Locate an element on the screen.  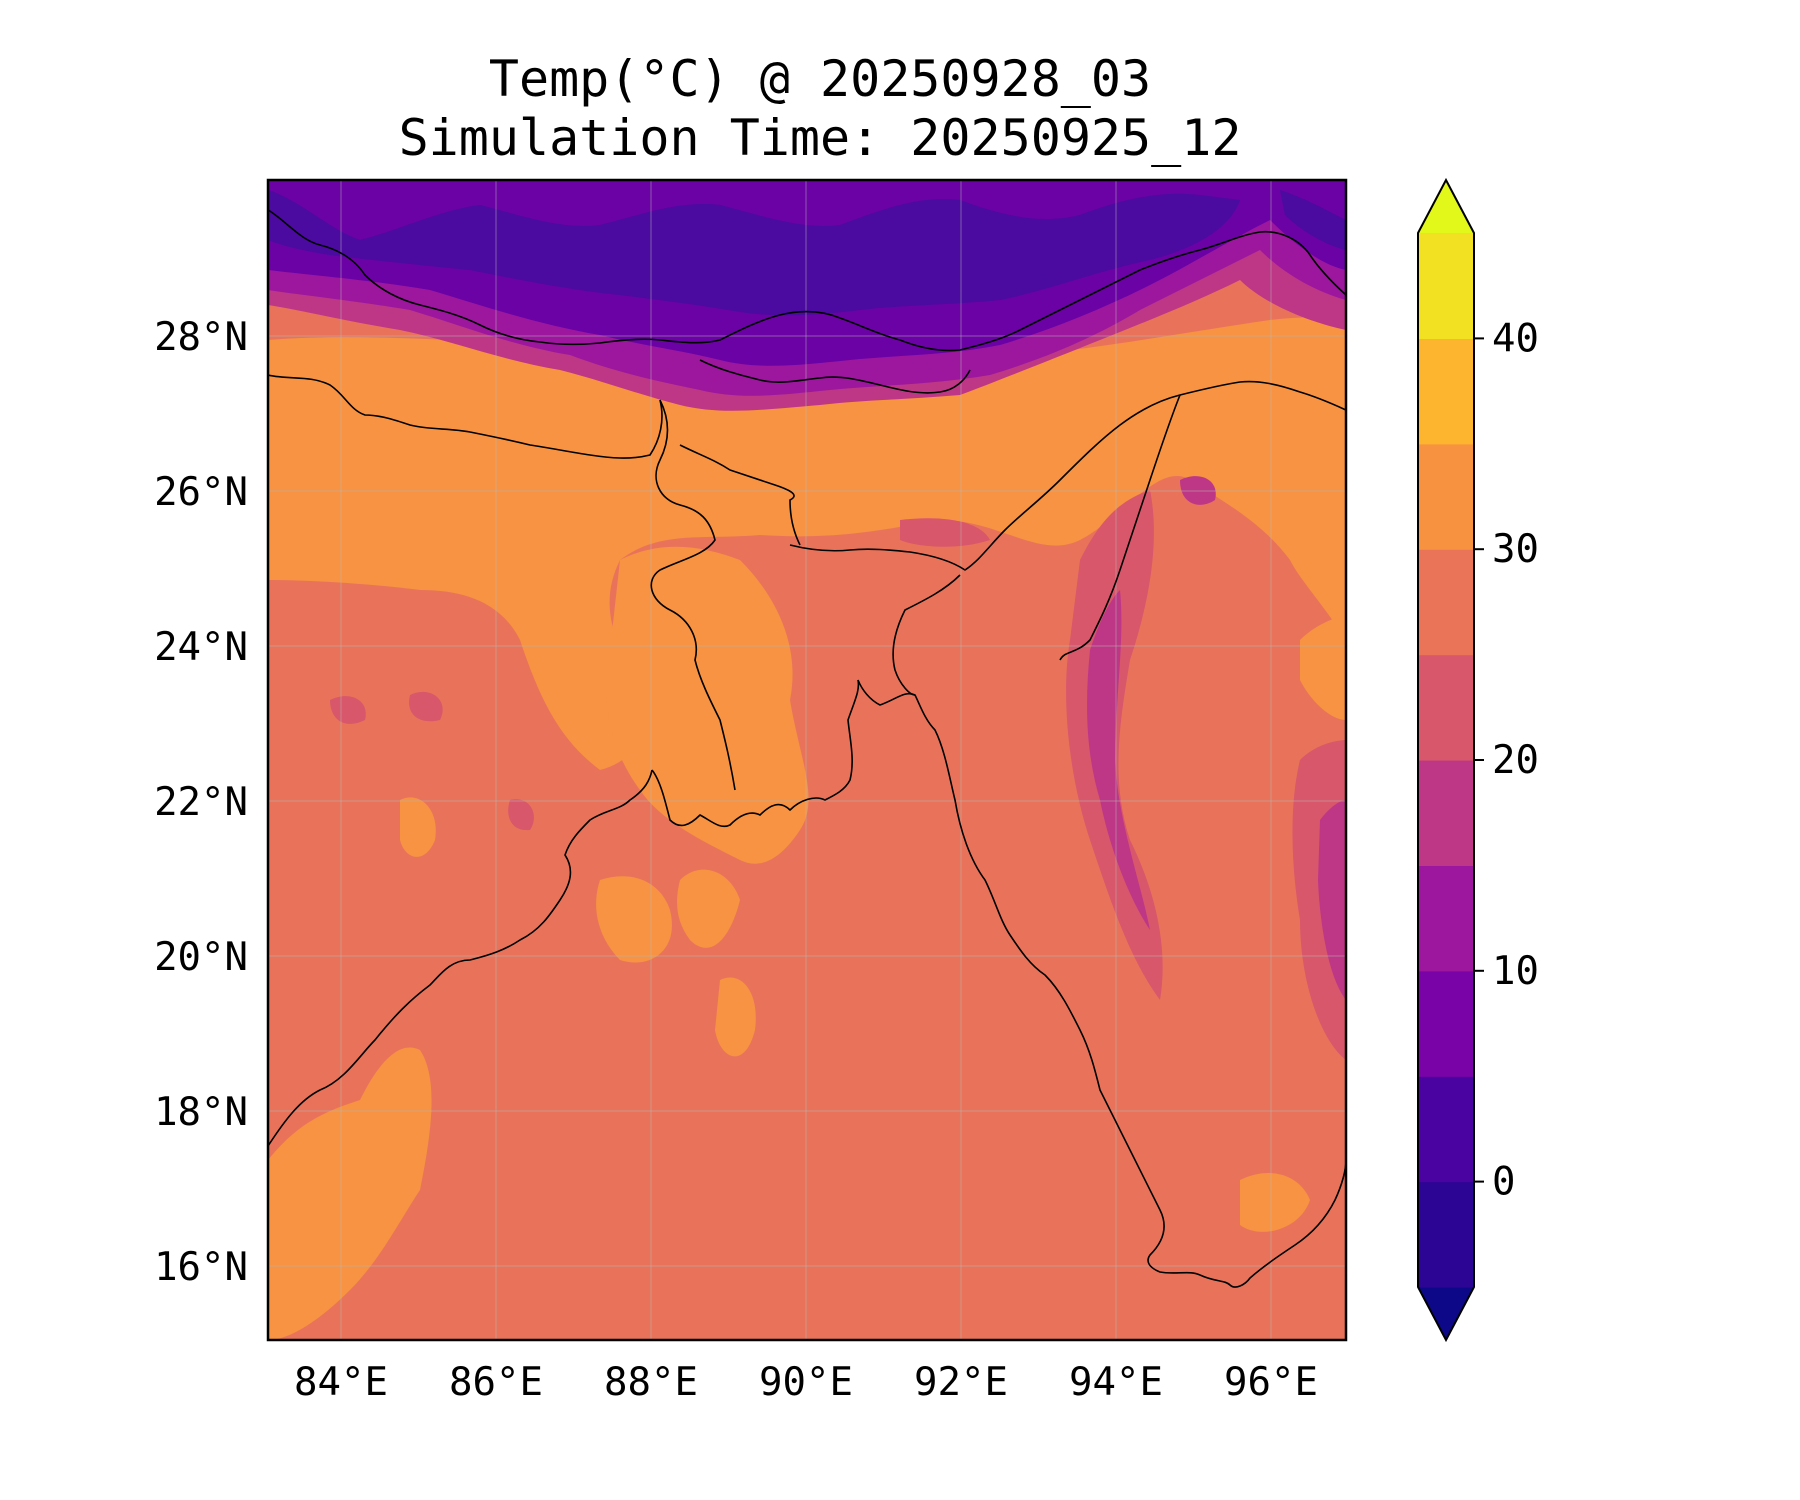
colorbar-extend-under is located at coordinates (1446, 1313).